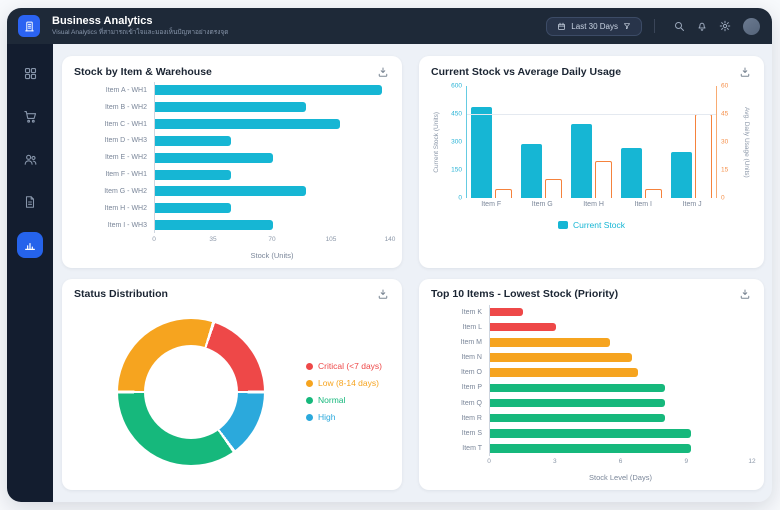  I want to click on axis-tick: 300, so click(456, 142).